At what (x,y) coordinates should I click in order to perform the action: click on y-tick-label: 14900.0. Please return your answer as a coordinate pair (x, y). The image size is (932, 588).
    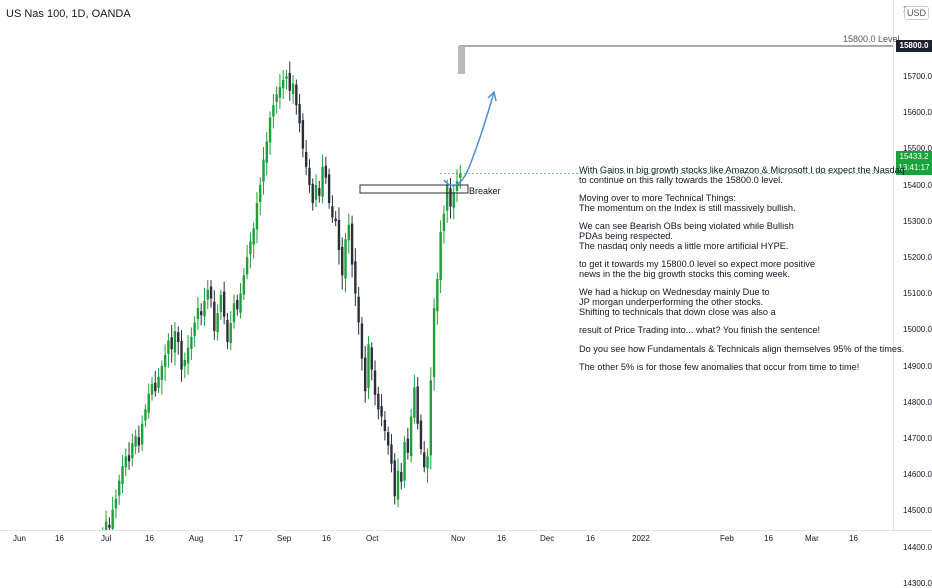
    Looking at the image, I should click on (917, 366).